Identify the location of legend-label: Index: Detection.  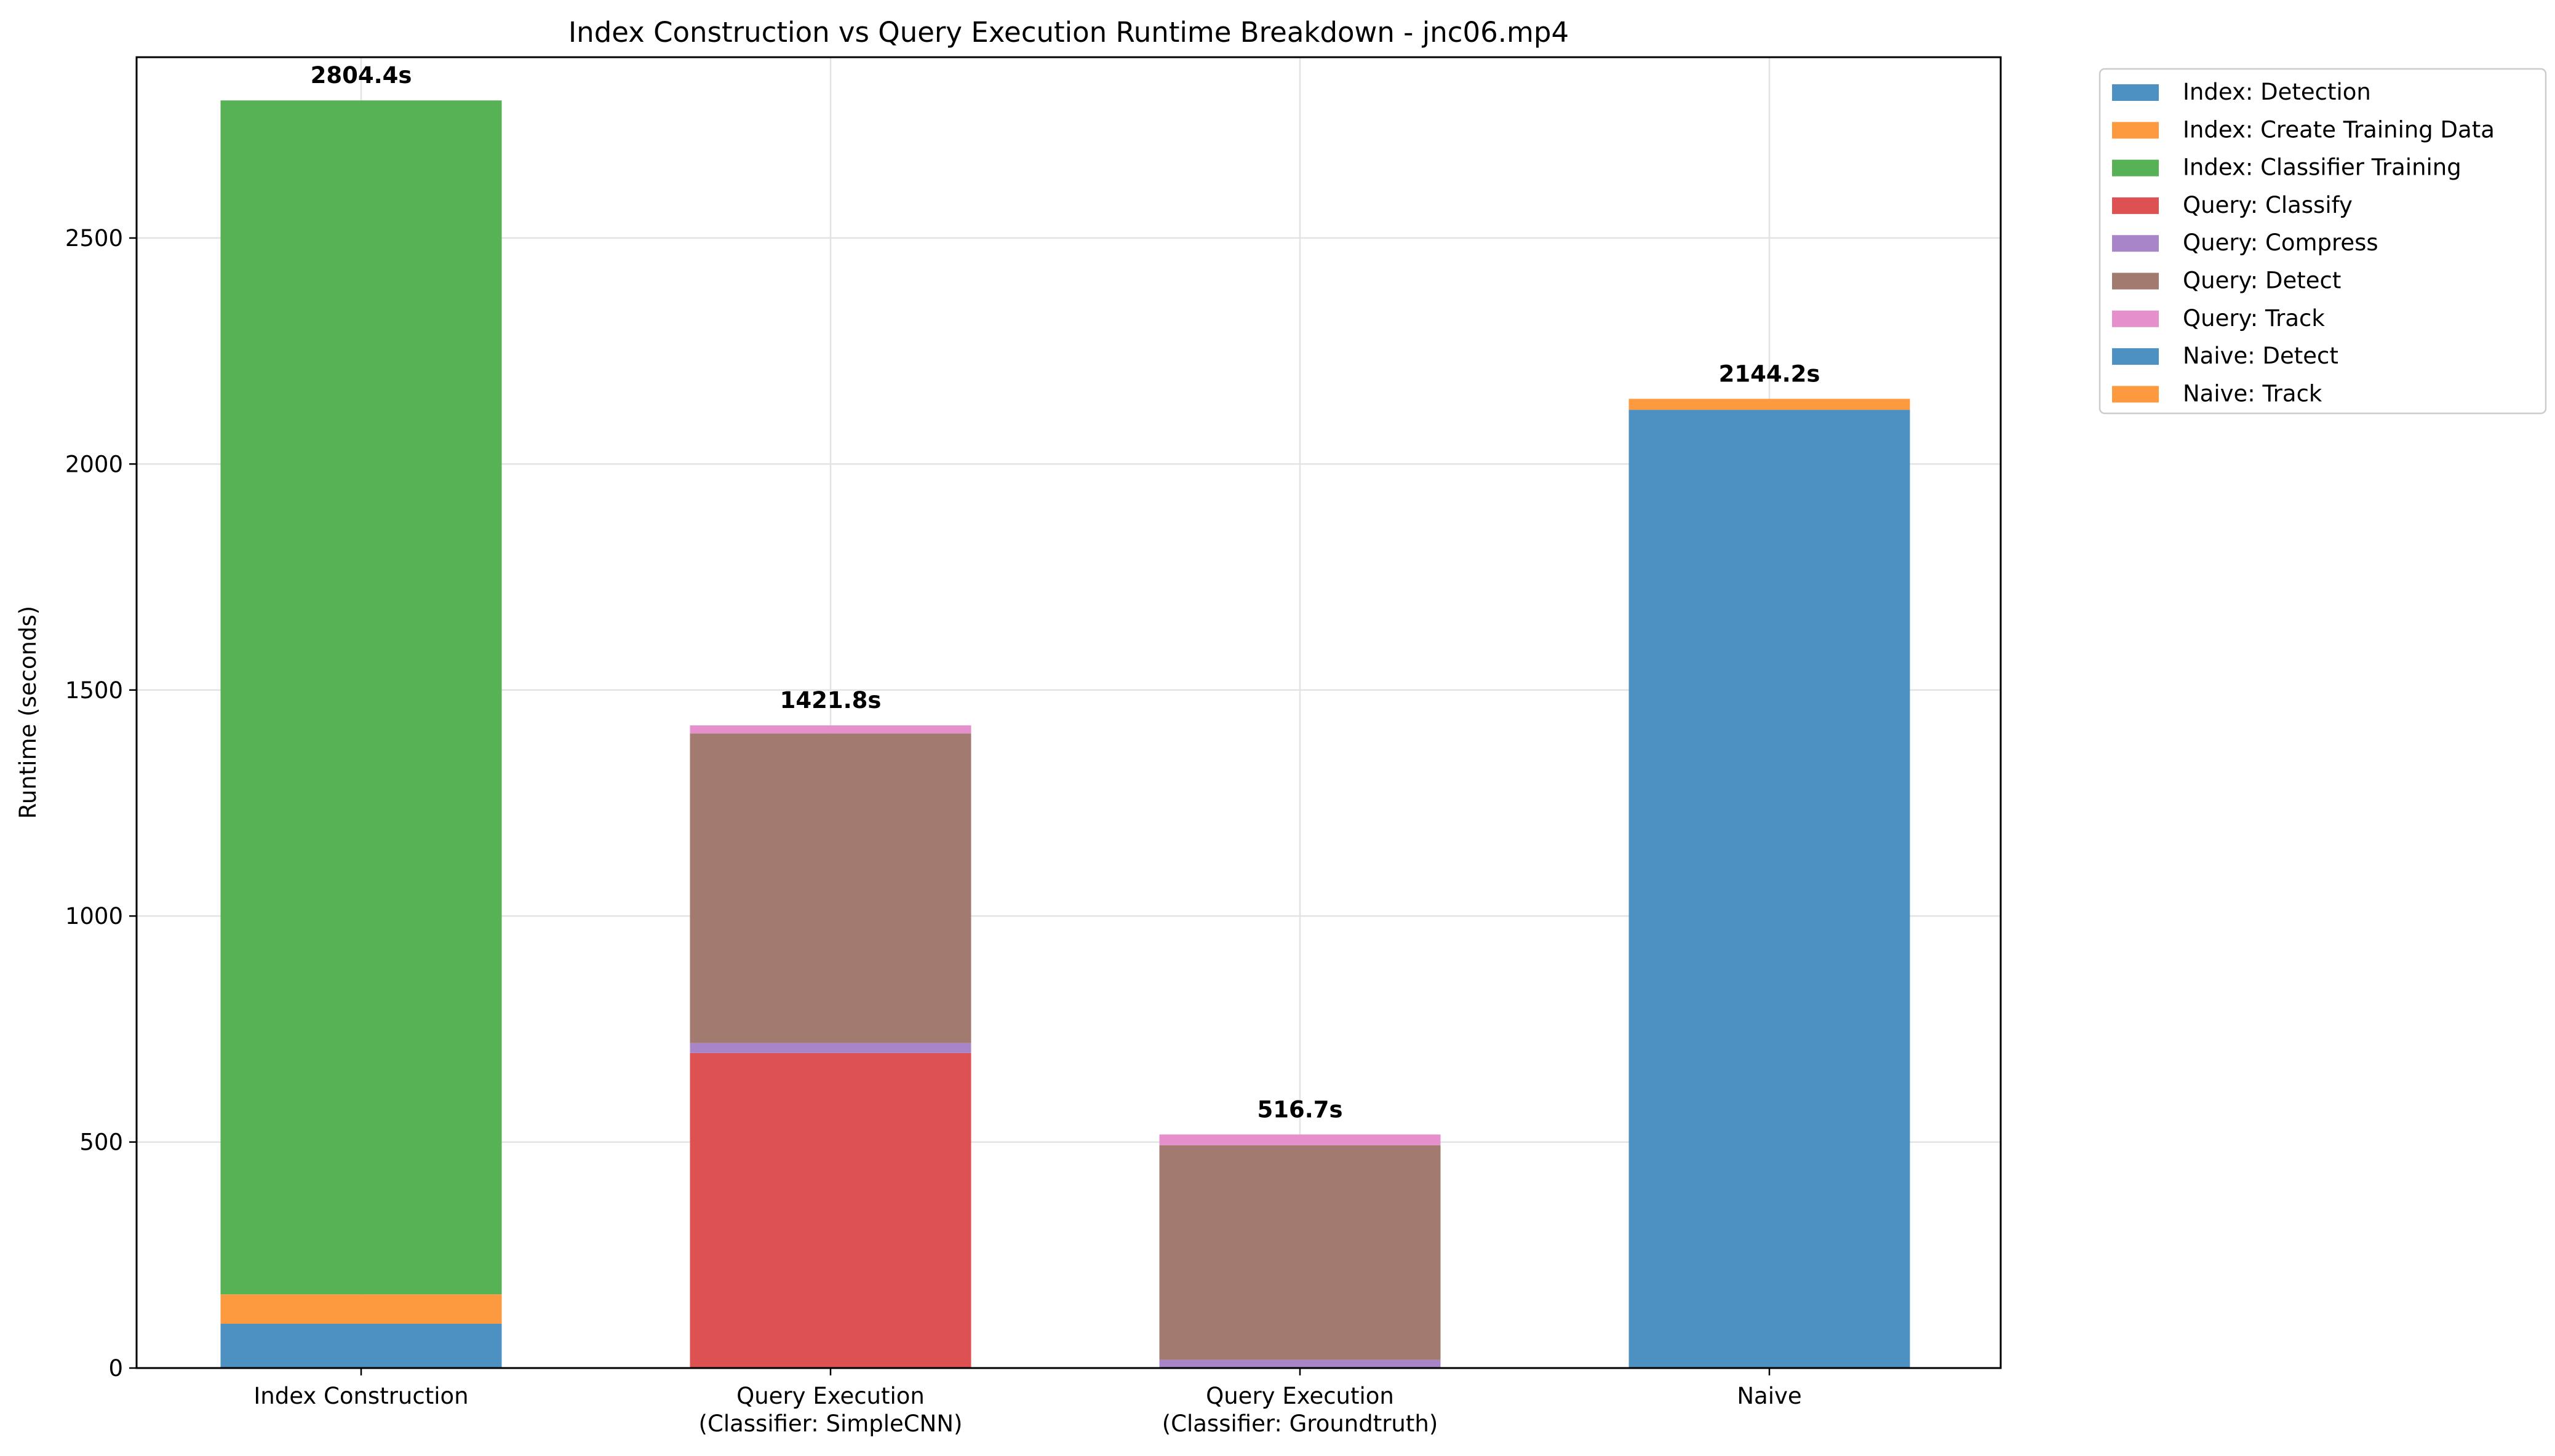
(2277, 92).